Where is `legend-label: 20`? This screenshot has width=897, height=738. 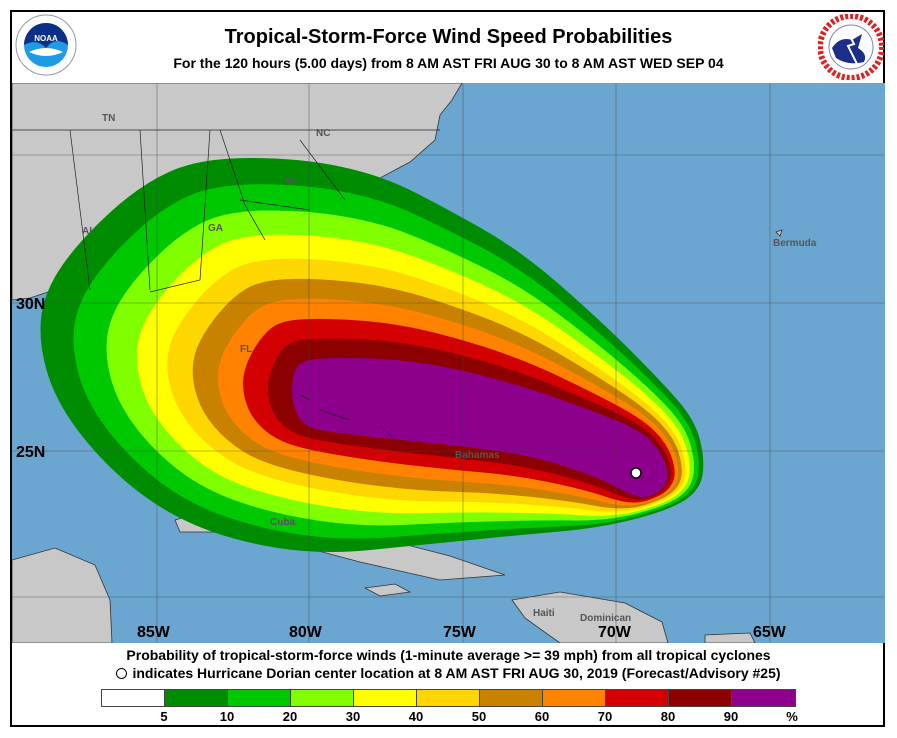
legend-label: 20 is located at coordinates (290, 716).